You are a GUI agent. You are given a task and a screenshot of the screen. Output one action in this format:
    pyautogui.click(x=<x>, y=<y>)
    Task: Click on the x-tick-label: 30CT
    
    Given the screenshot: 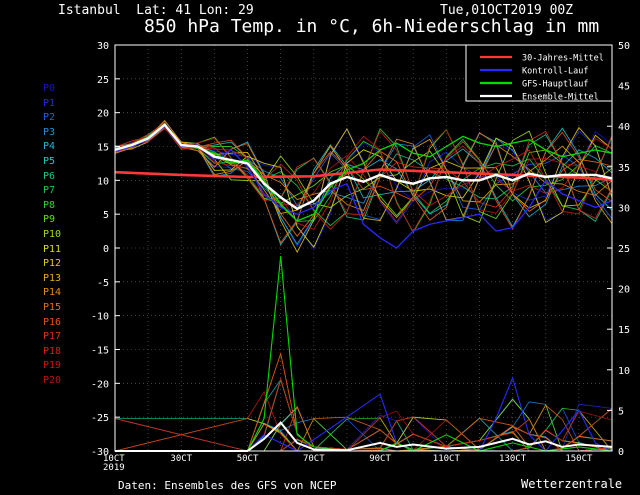 What is the action you would take?
    pyautogui.click(x=181, y=459)
    